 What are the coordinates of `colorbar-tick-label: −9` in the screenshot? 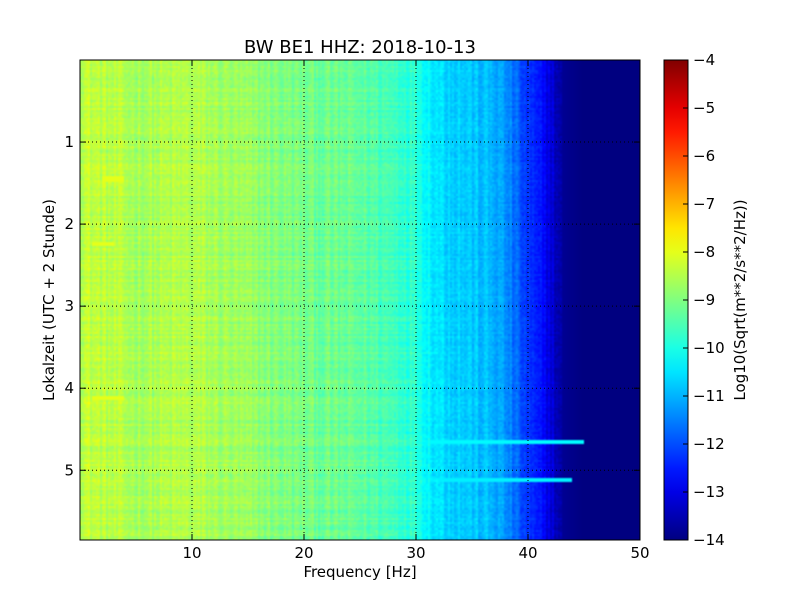 It's located at (704, 300).